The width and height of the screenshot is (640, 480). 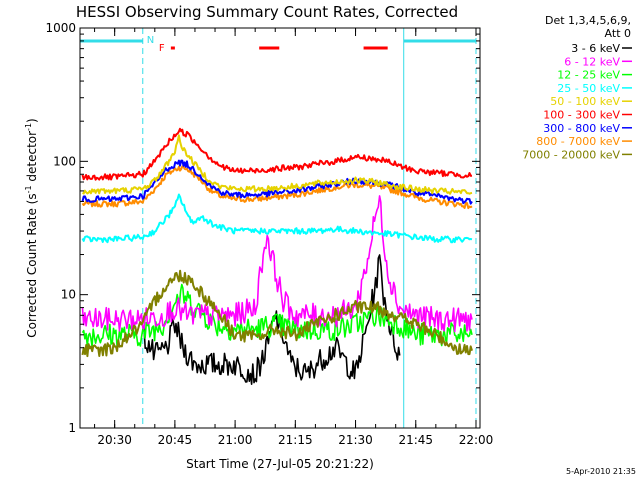 I want to click on legend-label: 12 - 25 keV, so click(x=588, y=75).